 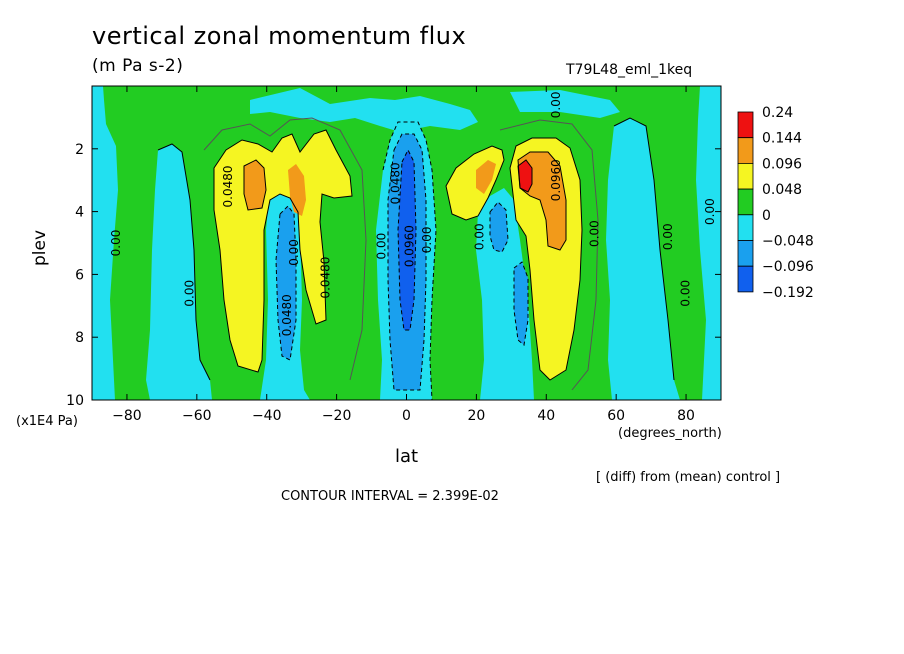 I want to click on x-tick-label: −20, so click(x=337, y=416).